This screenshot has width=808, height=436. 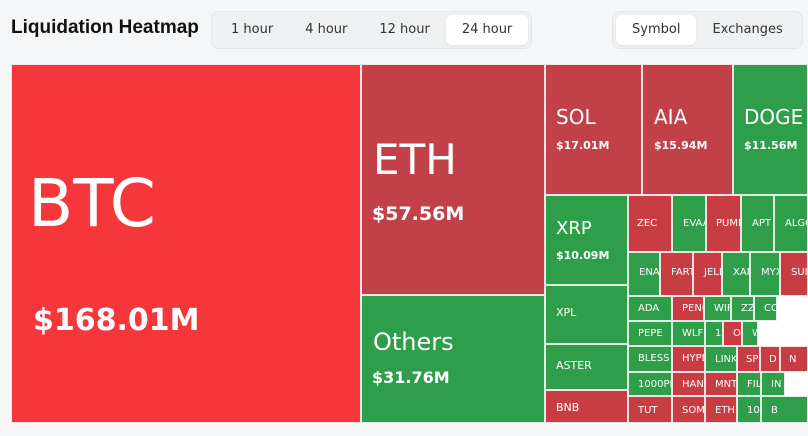 What do you see at coordinates (765, 308) in the screenshot?
I see `heatmap-tile-cc: CC` at bounding box center [765, 308].